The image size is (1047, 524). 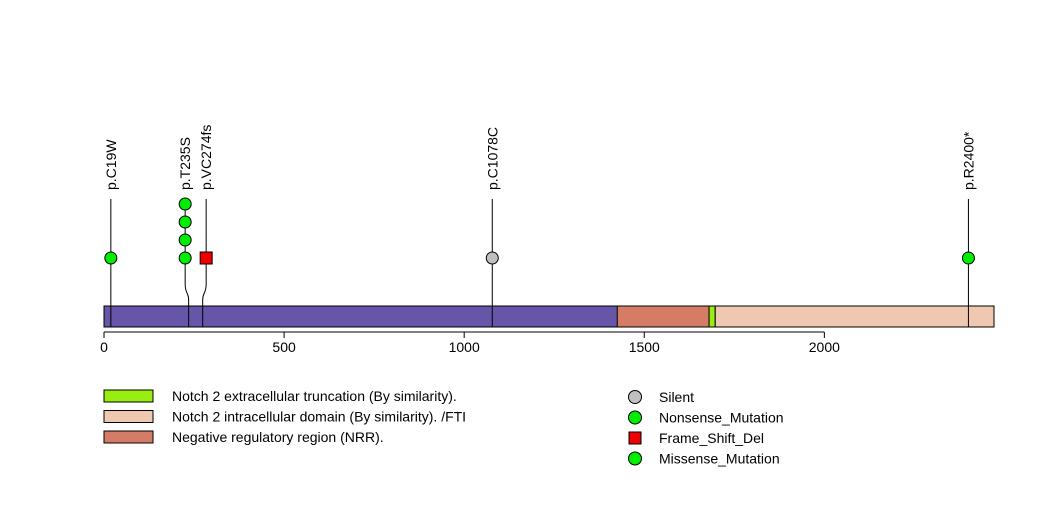 I want to click on axis-tick-label: 2000, so click(x=824, y=347).